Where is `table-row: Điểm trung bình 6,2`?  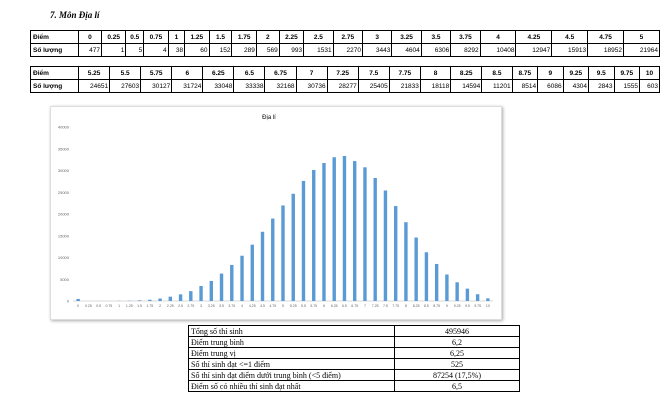
table-row: Điểm trung bình 6,2 is located at coordinates (354, 342).